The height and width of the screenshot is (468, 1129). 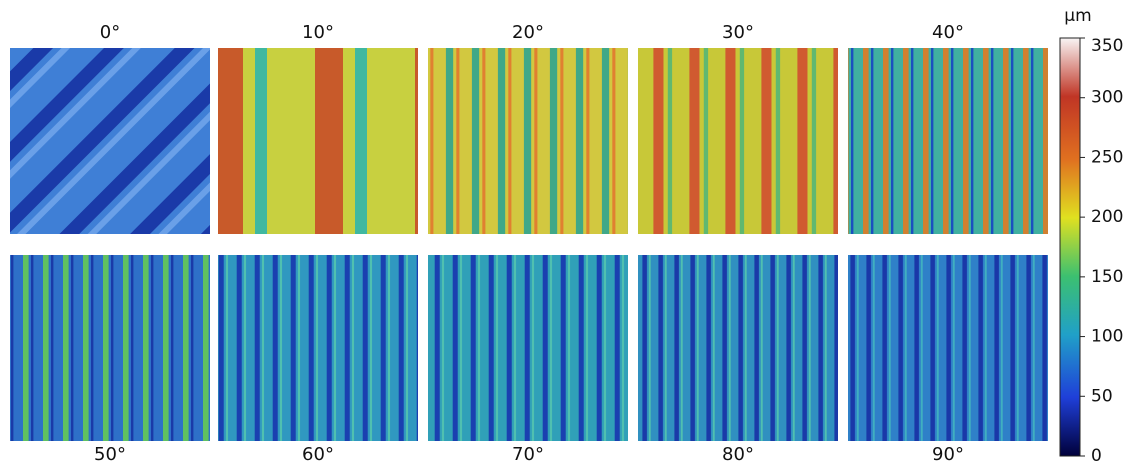 What do you see at coordinates (1107, 217) in the screenshot?
I see `colorbar-tick-label: 200` at bounding box center [1107, 217].